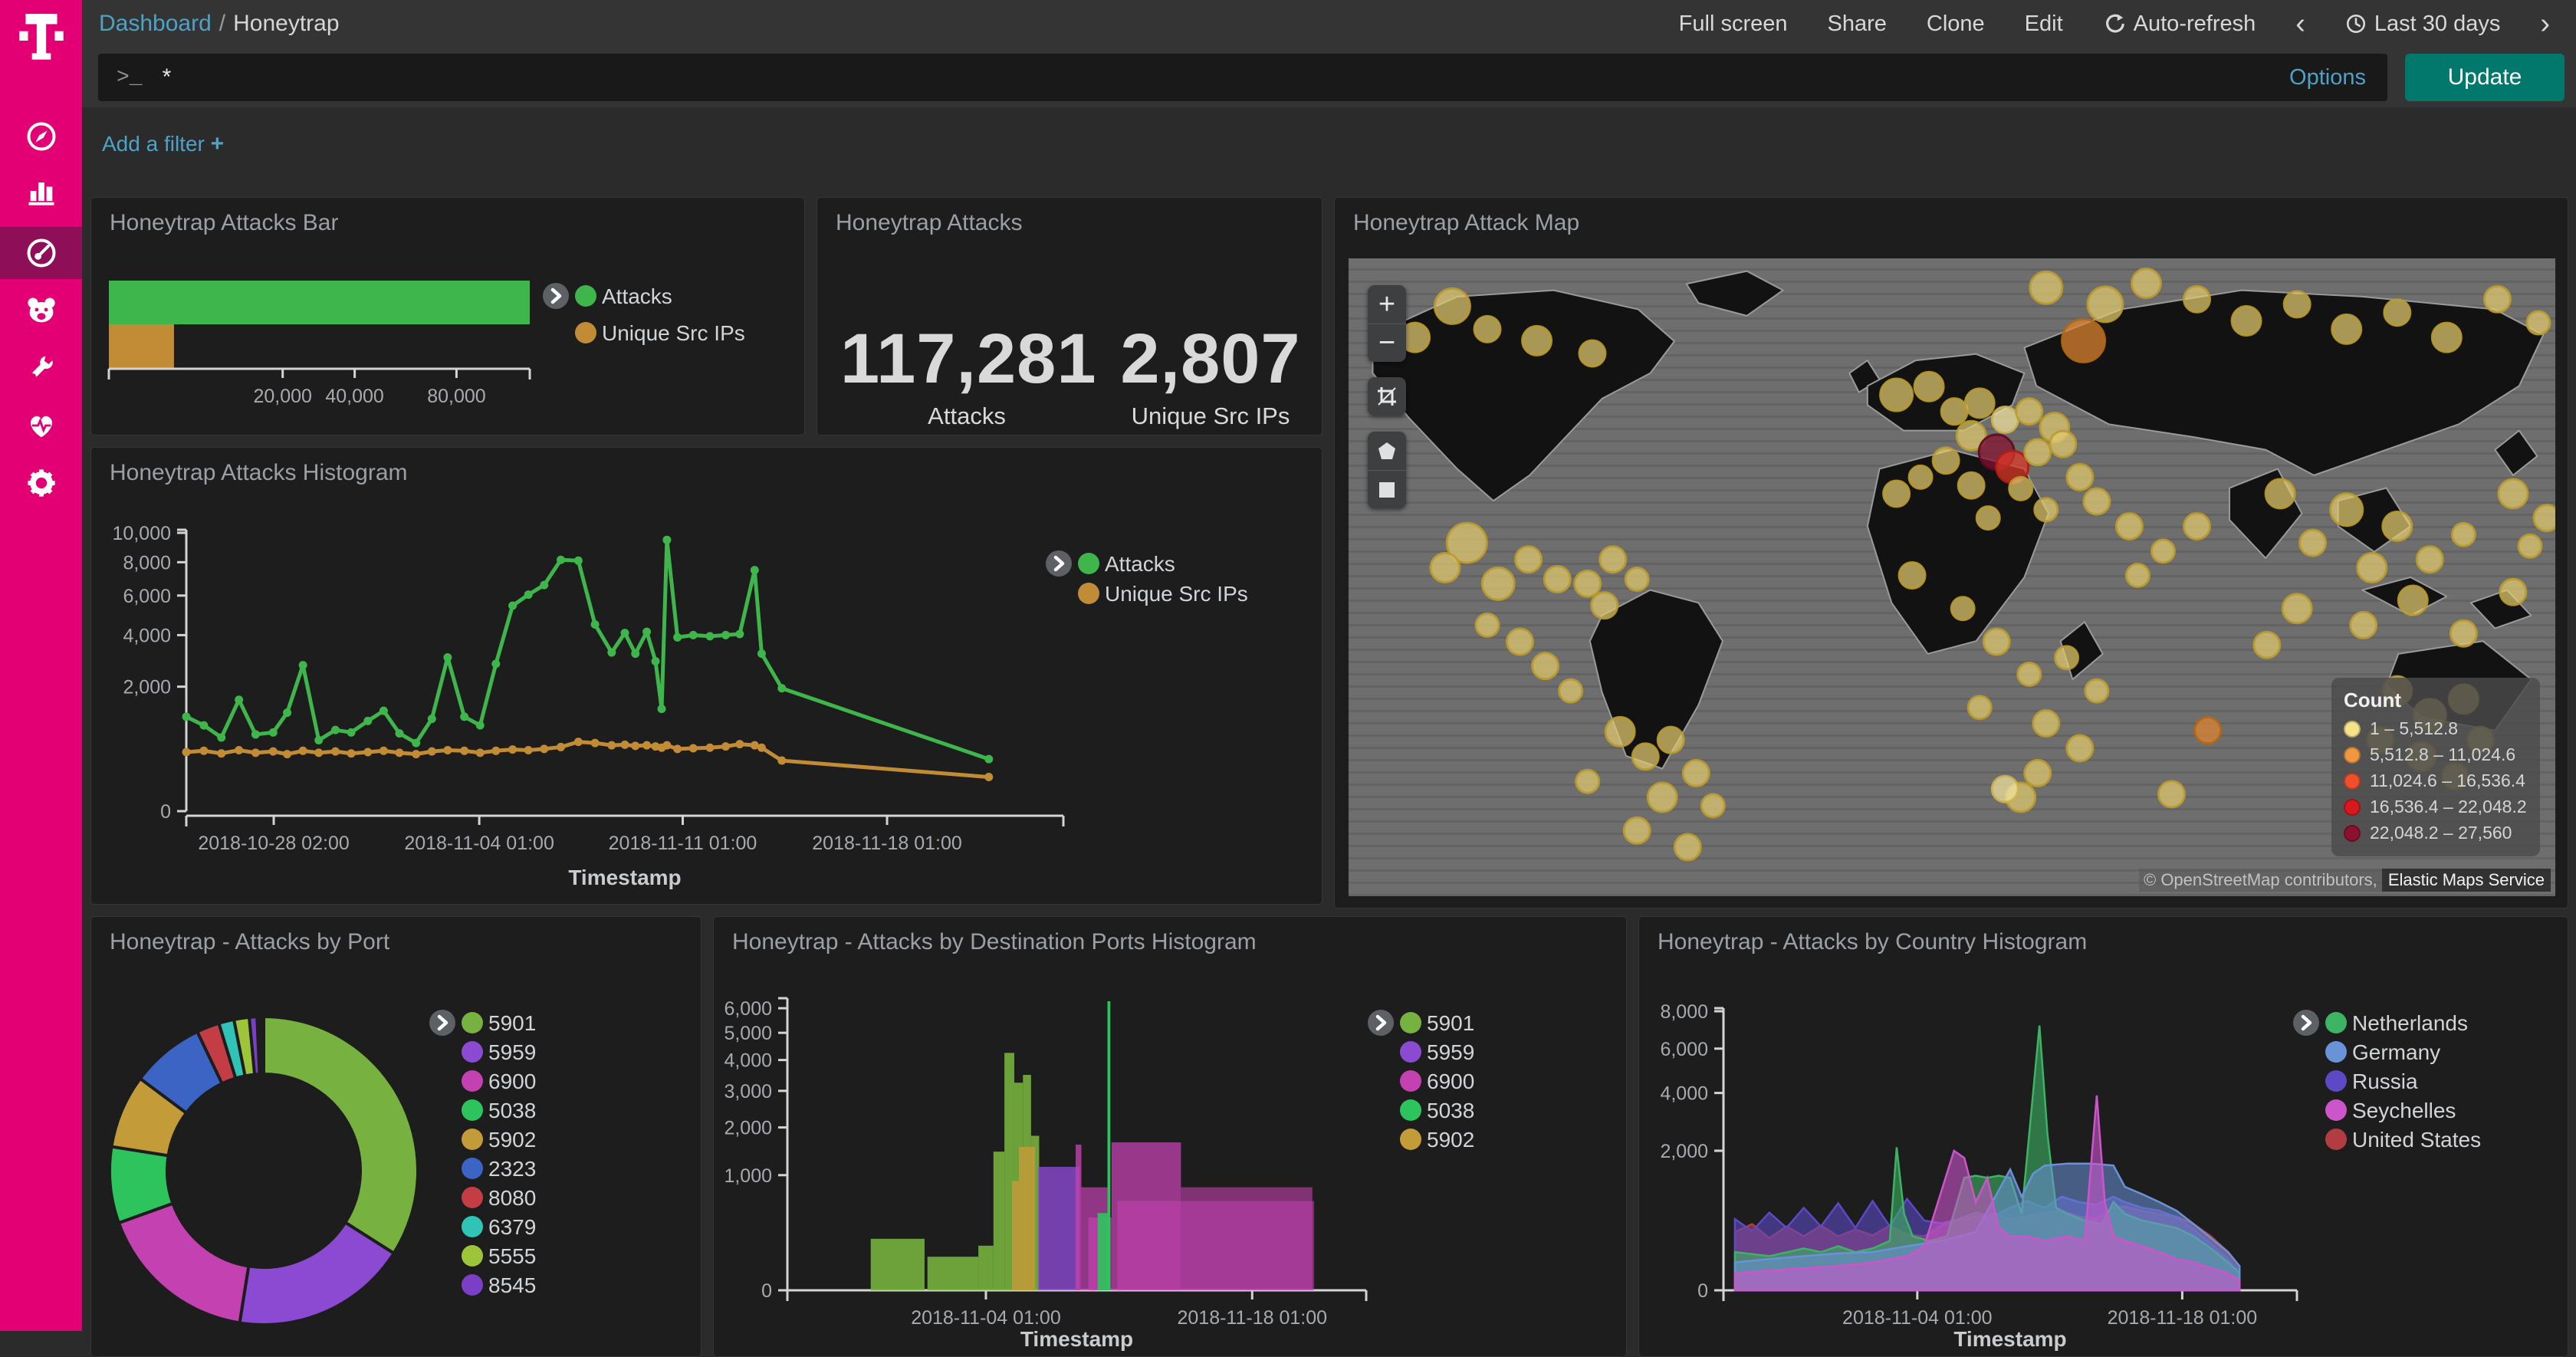 The height and width of the screenshot is (1357, 2576). What do you see at coordinates (320, 303) in the screenshot?
I see `bar-Attacks` at bounding box center [320, 303].